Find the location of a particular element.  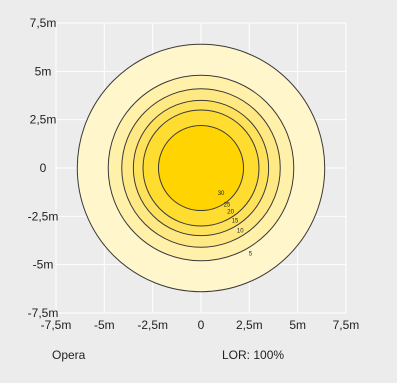

contour-label-10: 10 is located at coordinates (240, 231).